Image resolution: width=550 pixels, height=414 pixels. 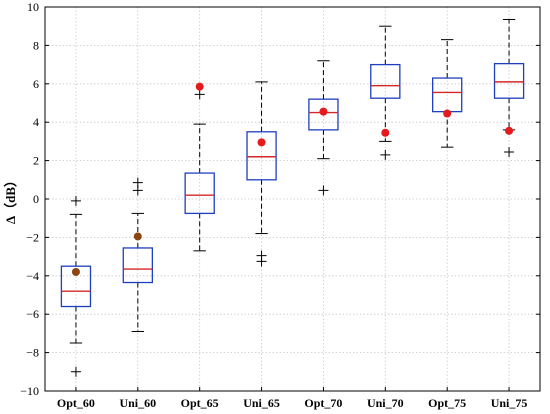 I want to click on x-tick-label: Opt_60, so click(x=76, y=403).